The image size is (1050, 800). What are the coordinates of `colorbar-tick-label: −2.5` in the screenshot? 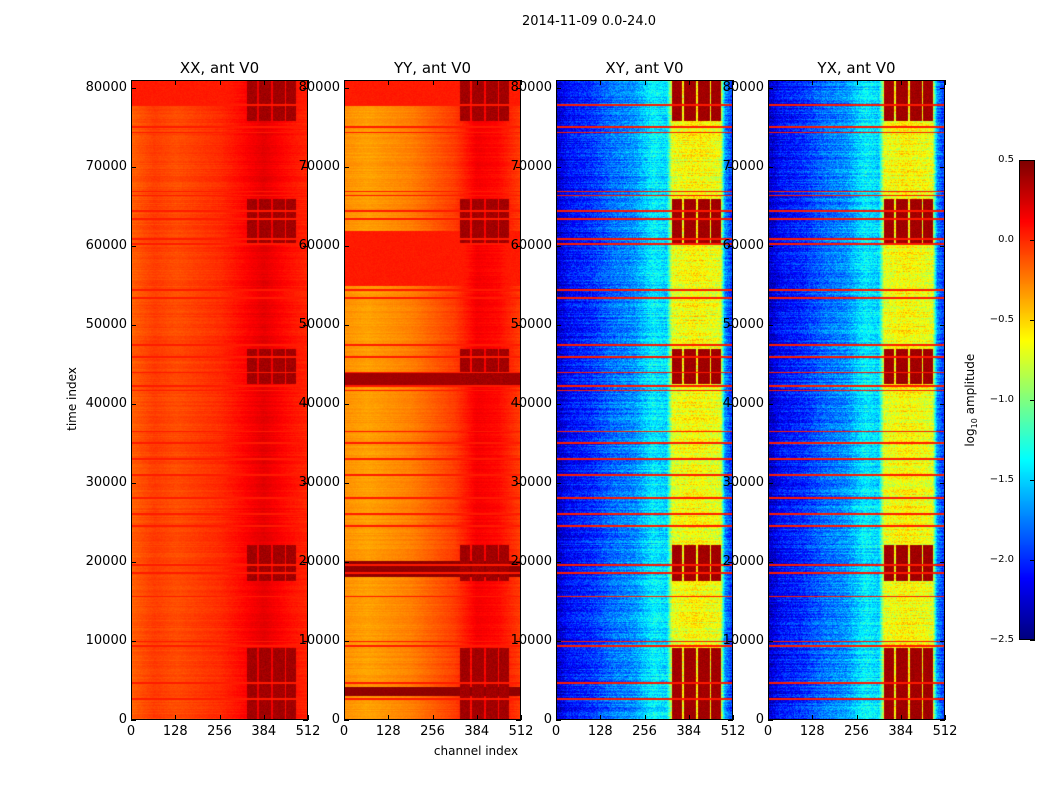 It's located at (1001, 639).